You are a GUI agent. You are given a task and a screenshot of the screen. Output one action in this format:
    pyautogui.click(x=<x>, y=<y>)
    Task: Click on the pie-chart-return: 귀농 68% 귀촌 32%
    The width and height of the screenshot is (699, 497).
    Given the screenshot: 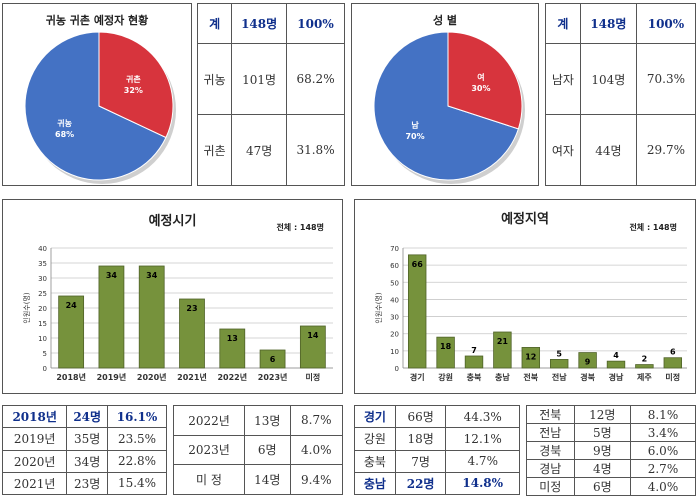 What is the action you would take?
    pyautogui.click(x=100, y=107)
    